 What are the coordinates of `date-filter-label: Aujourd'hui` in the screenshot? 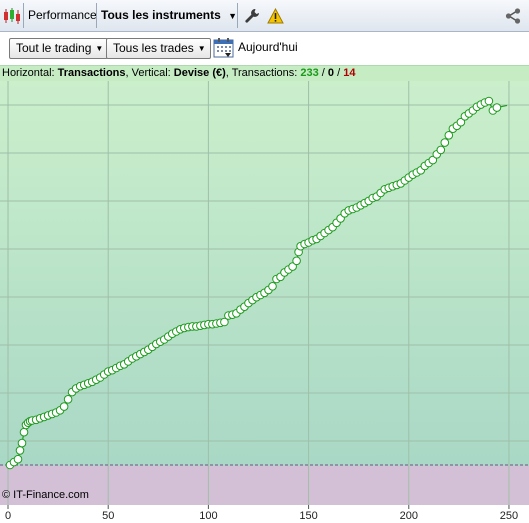 It's located at (268, 47).